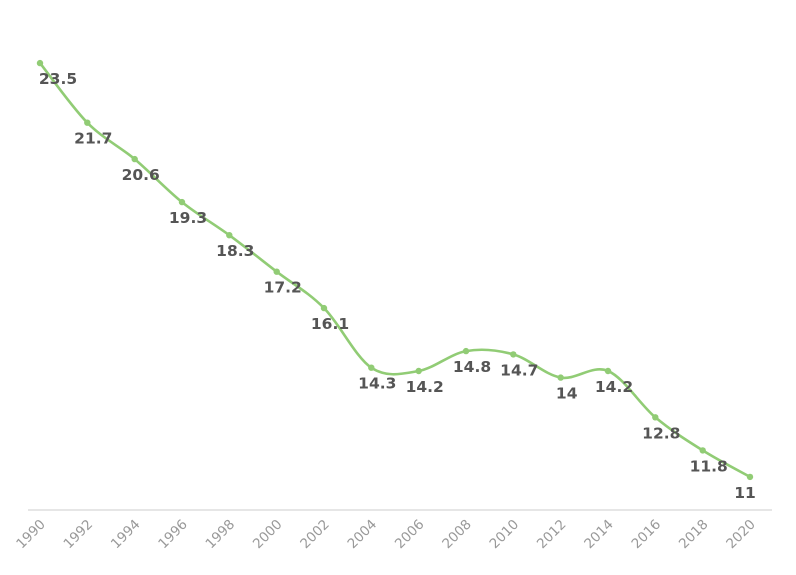 This screenshot has width=796, height=575. What do you see at coordinates (741, 535) in the screenshot?
I see `x-axis-tick-label: 2020` at bounding box center [741, 535].